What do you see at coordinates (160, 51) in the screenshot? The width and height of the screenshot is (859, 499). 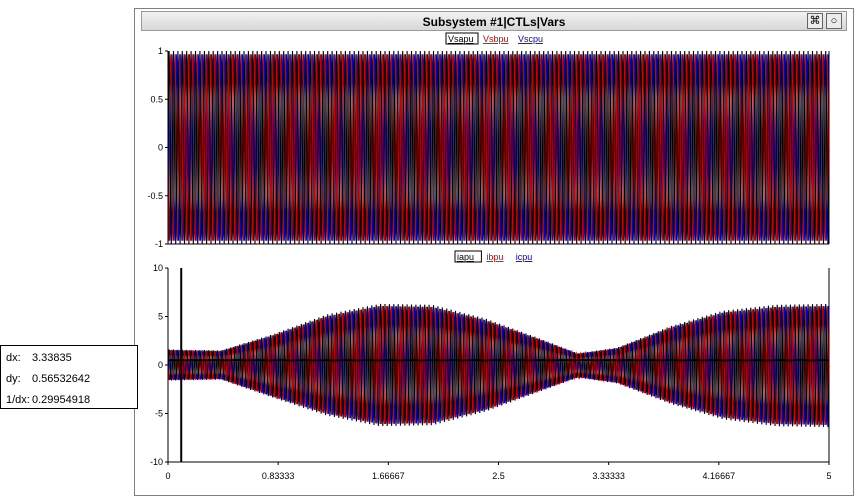 I see `y-tick-label: 1` at bounding box center [160, 51].